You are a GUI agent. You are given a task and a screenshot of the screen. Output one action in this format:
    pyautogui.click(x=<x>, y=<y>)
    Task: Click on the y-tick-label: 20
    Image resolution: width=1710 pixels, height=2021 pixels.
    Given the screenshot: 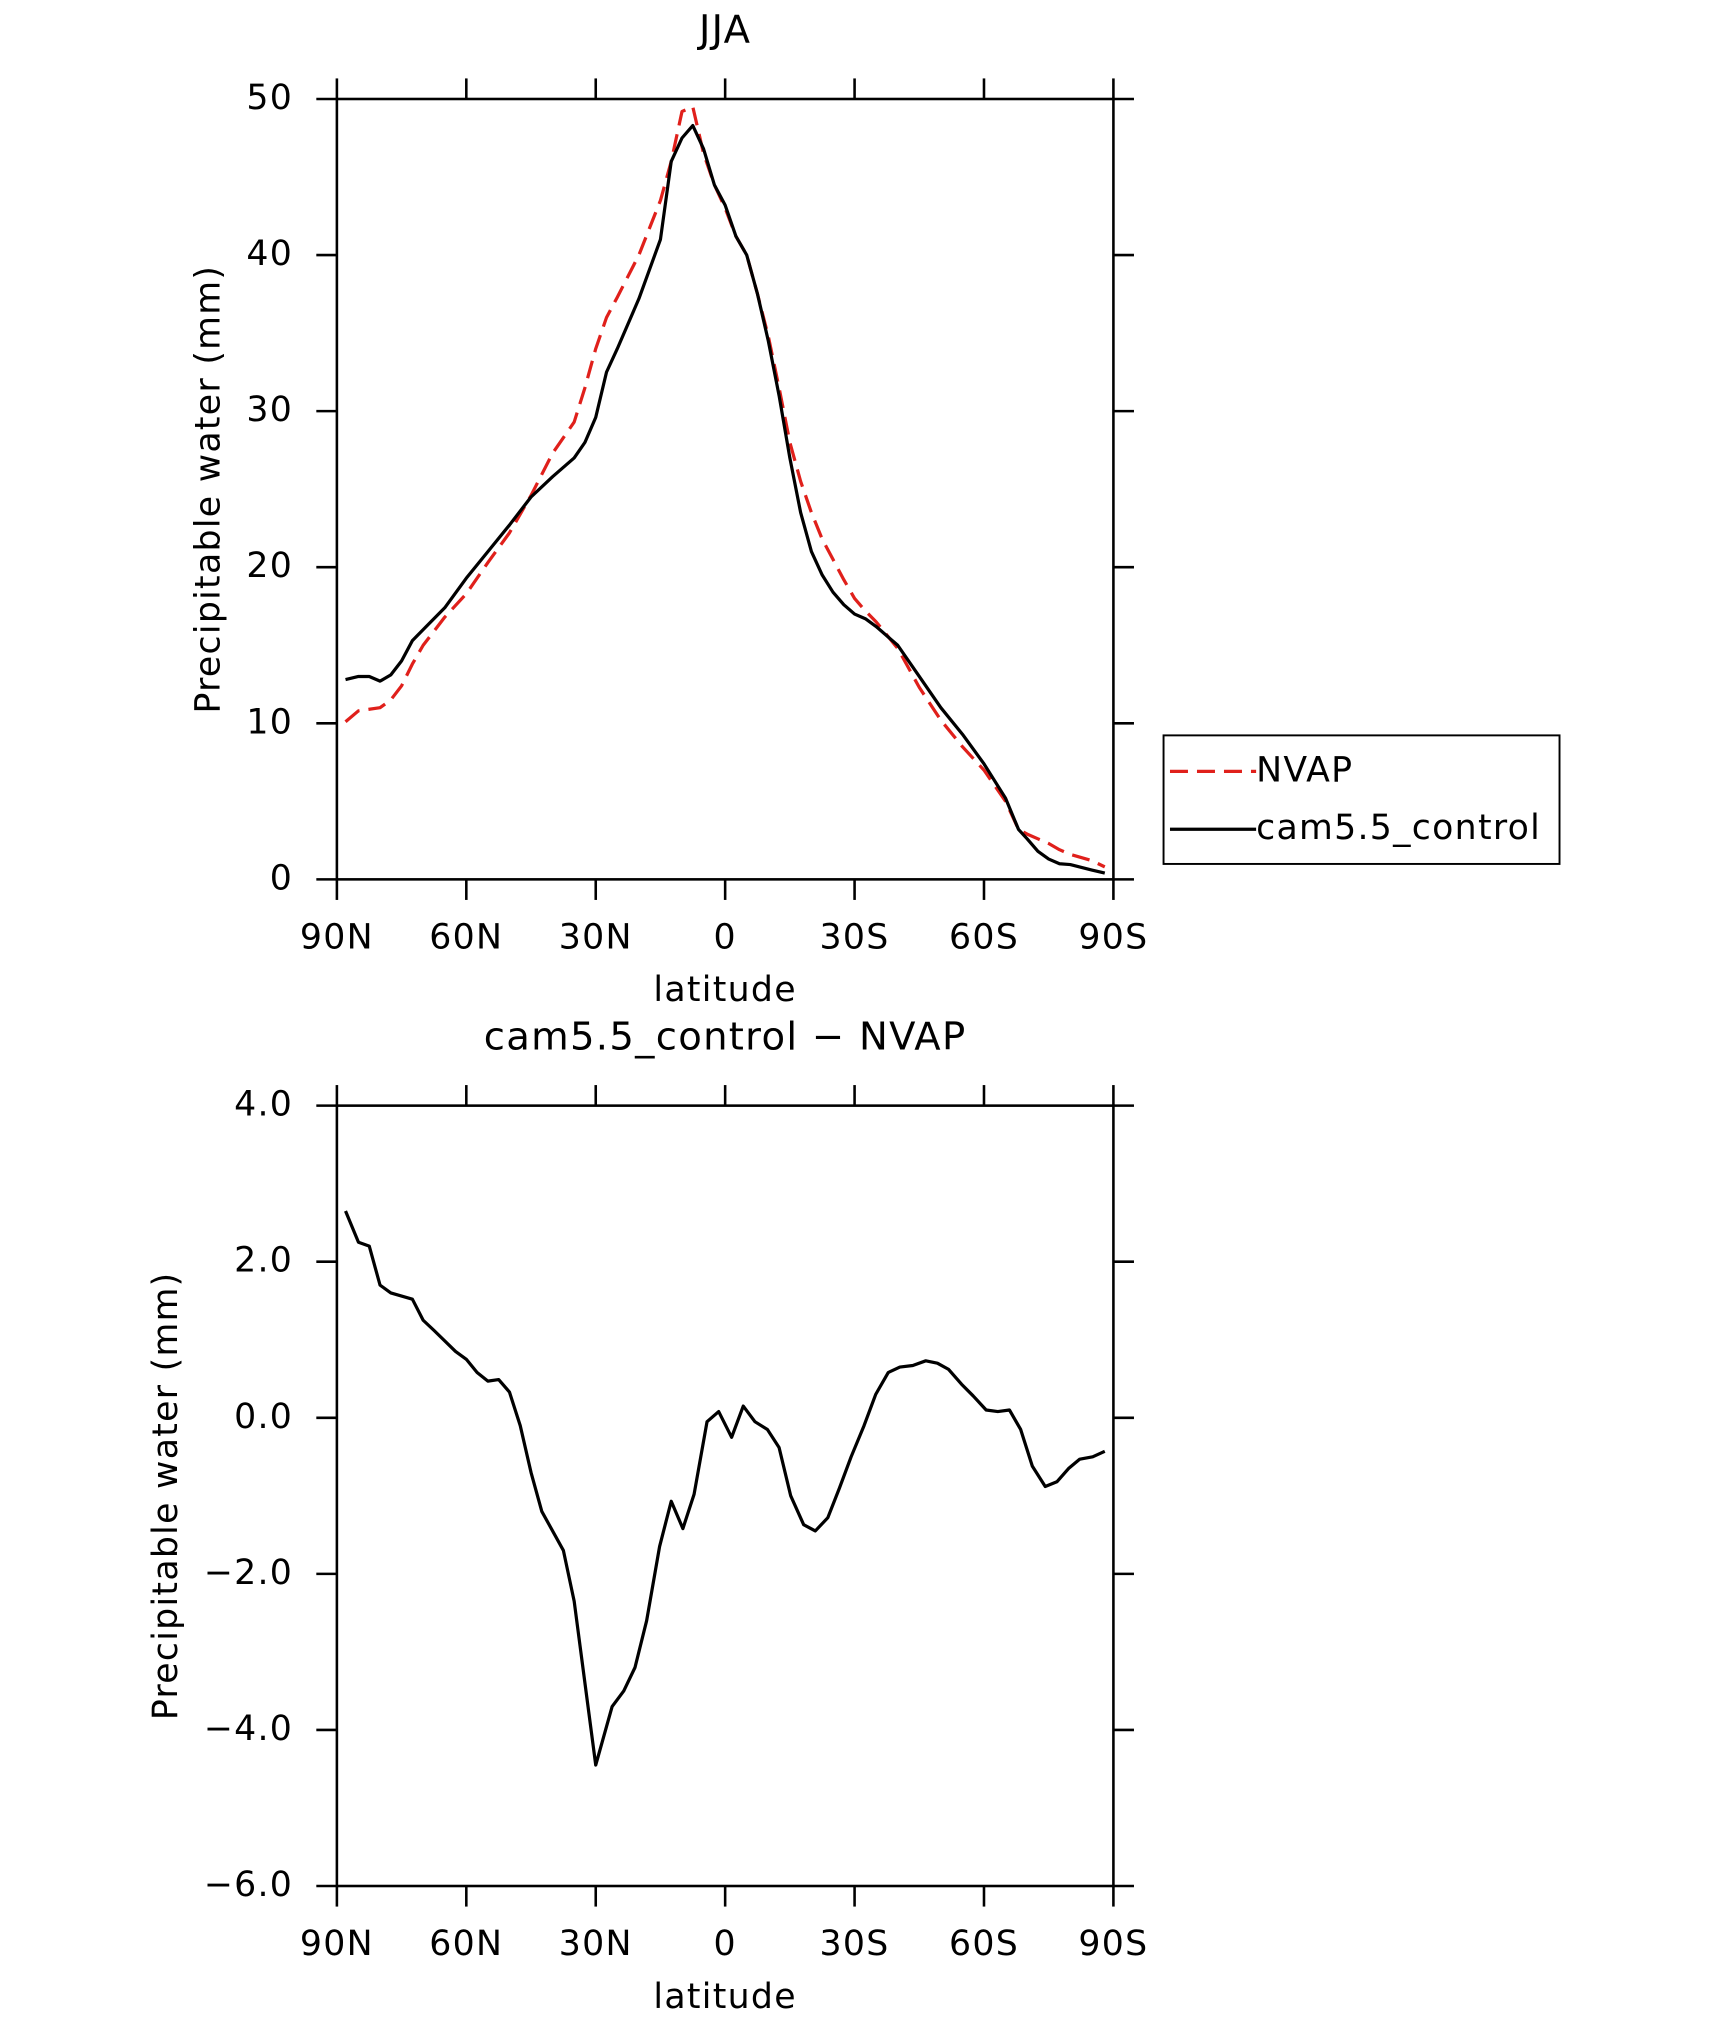 What is the action you would take?
    pyautogui.click(x=269, y=566)
    